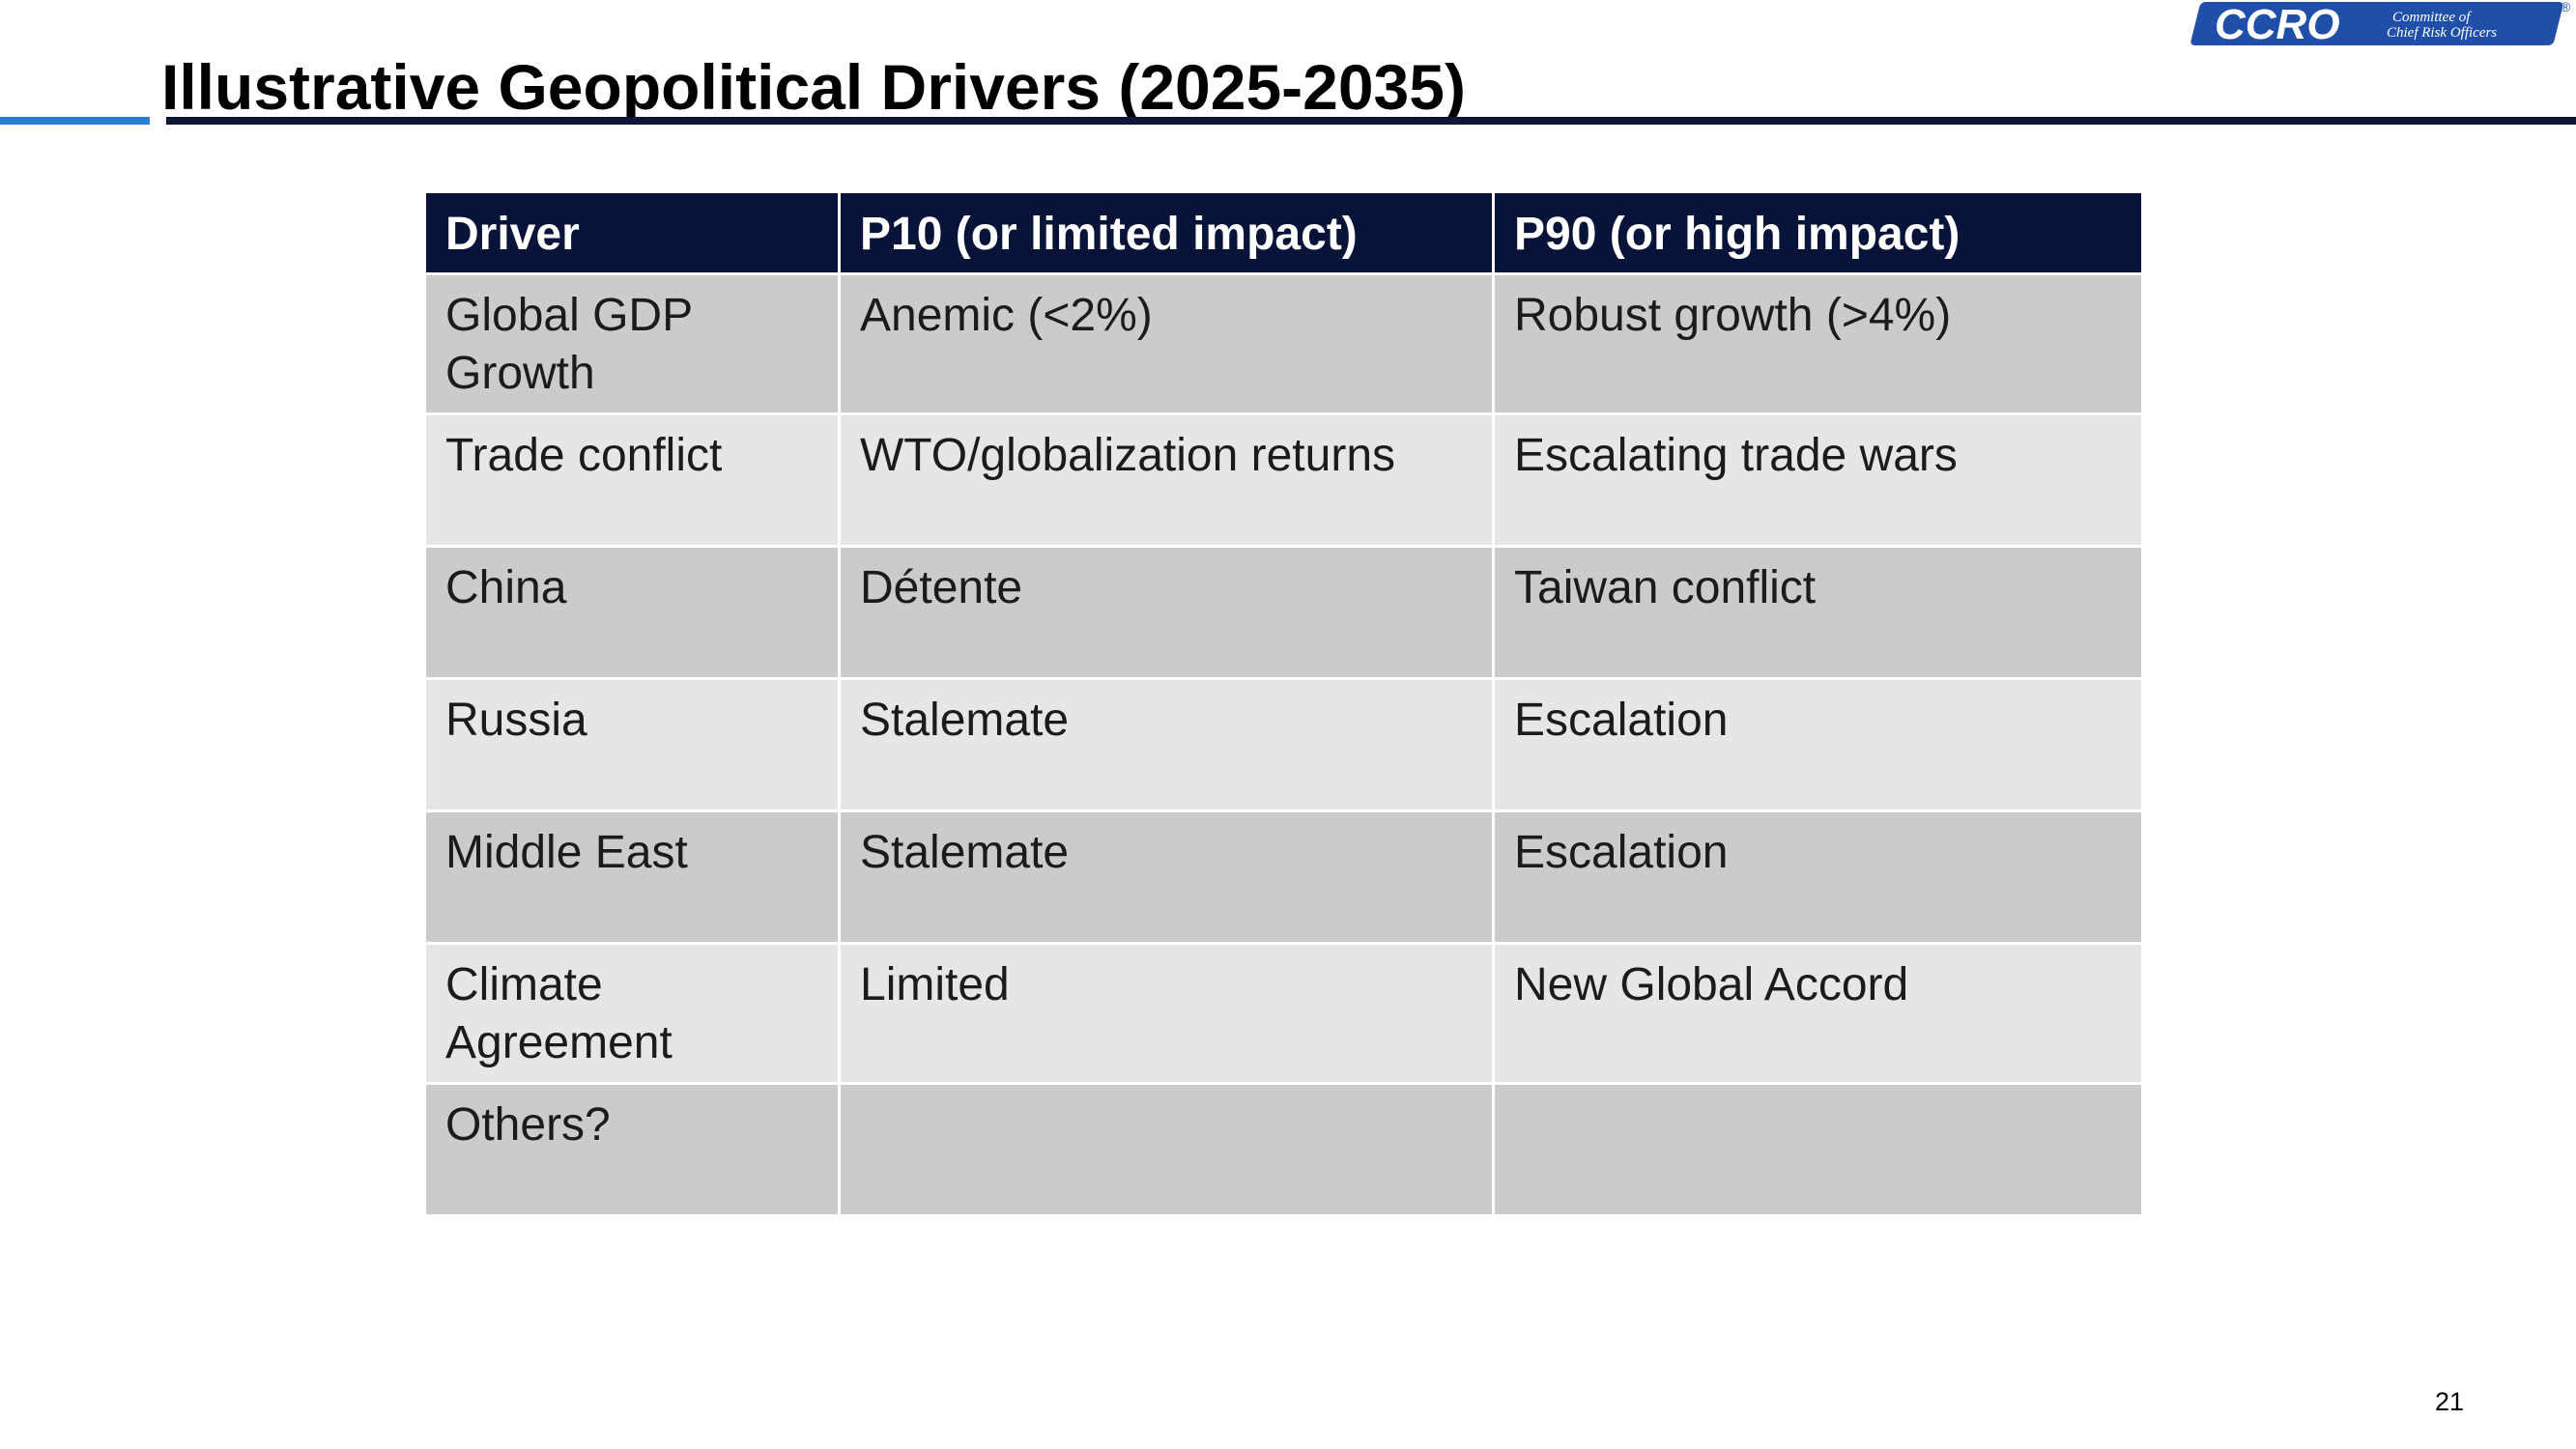 This screenshot has width=2576, height=1449. What do you see at coordinates (632, 612) in the screenshot?
I see `driver-cell: China` at bounding box center [632, 612].